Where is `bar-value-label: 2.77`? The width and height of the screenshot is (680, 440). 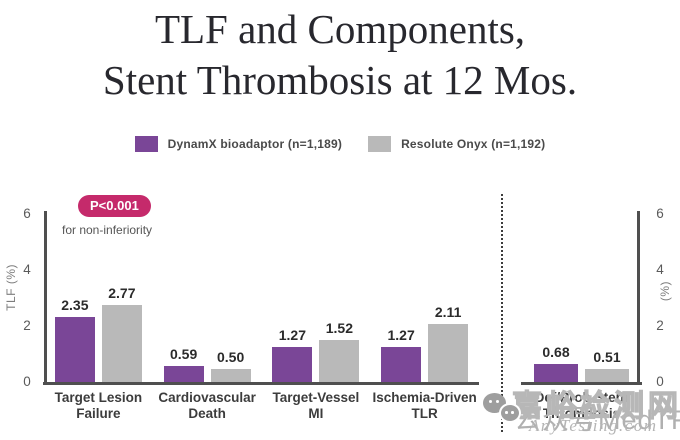 bar-value-label: 2.77 is located at coordinates (122, 293).